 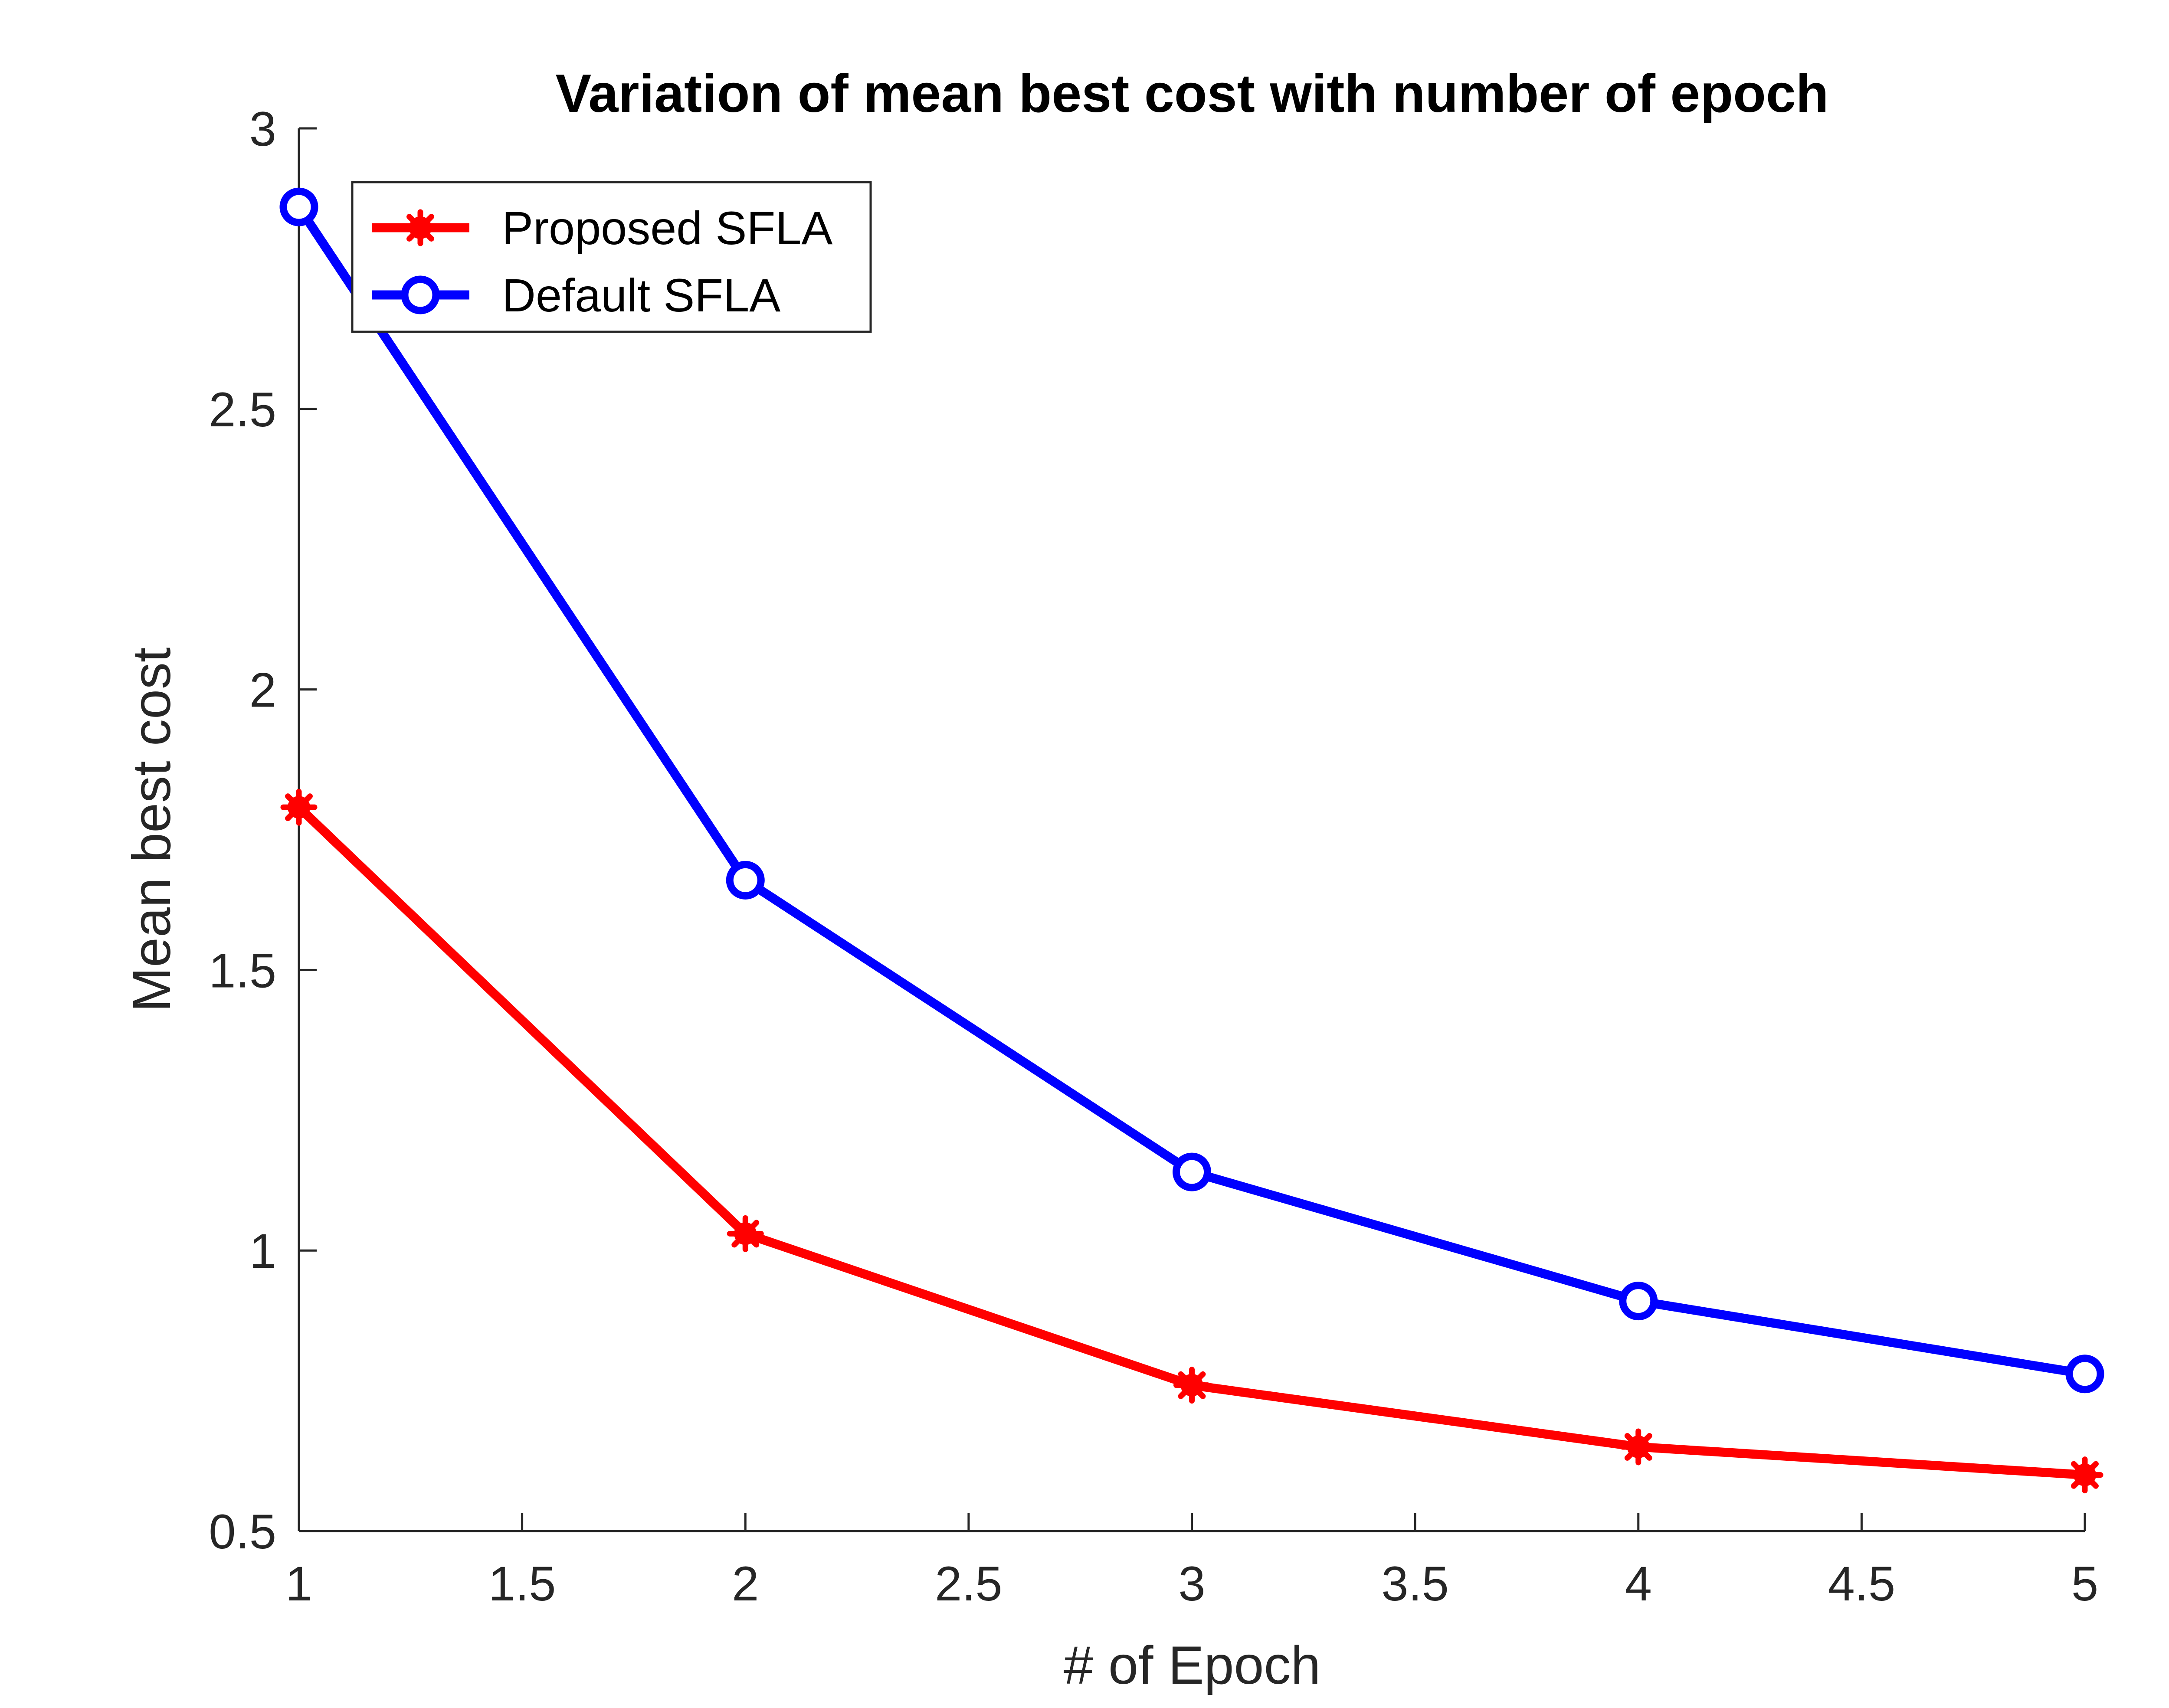 I want to click on x-tick-label: 1, so click(x=298, y=1584).